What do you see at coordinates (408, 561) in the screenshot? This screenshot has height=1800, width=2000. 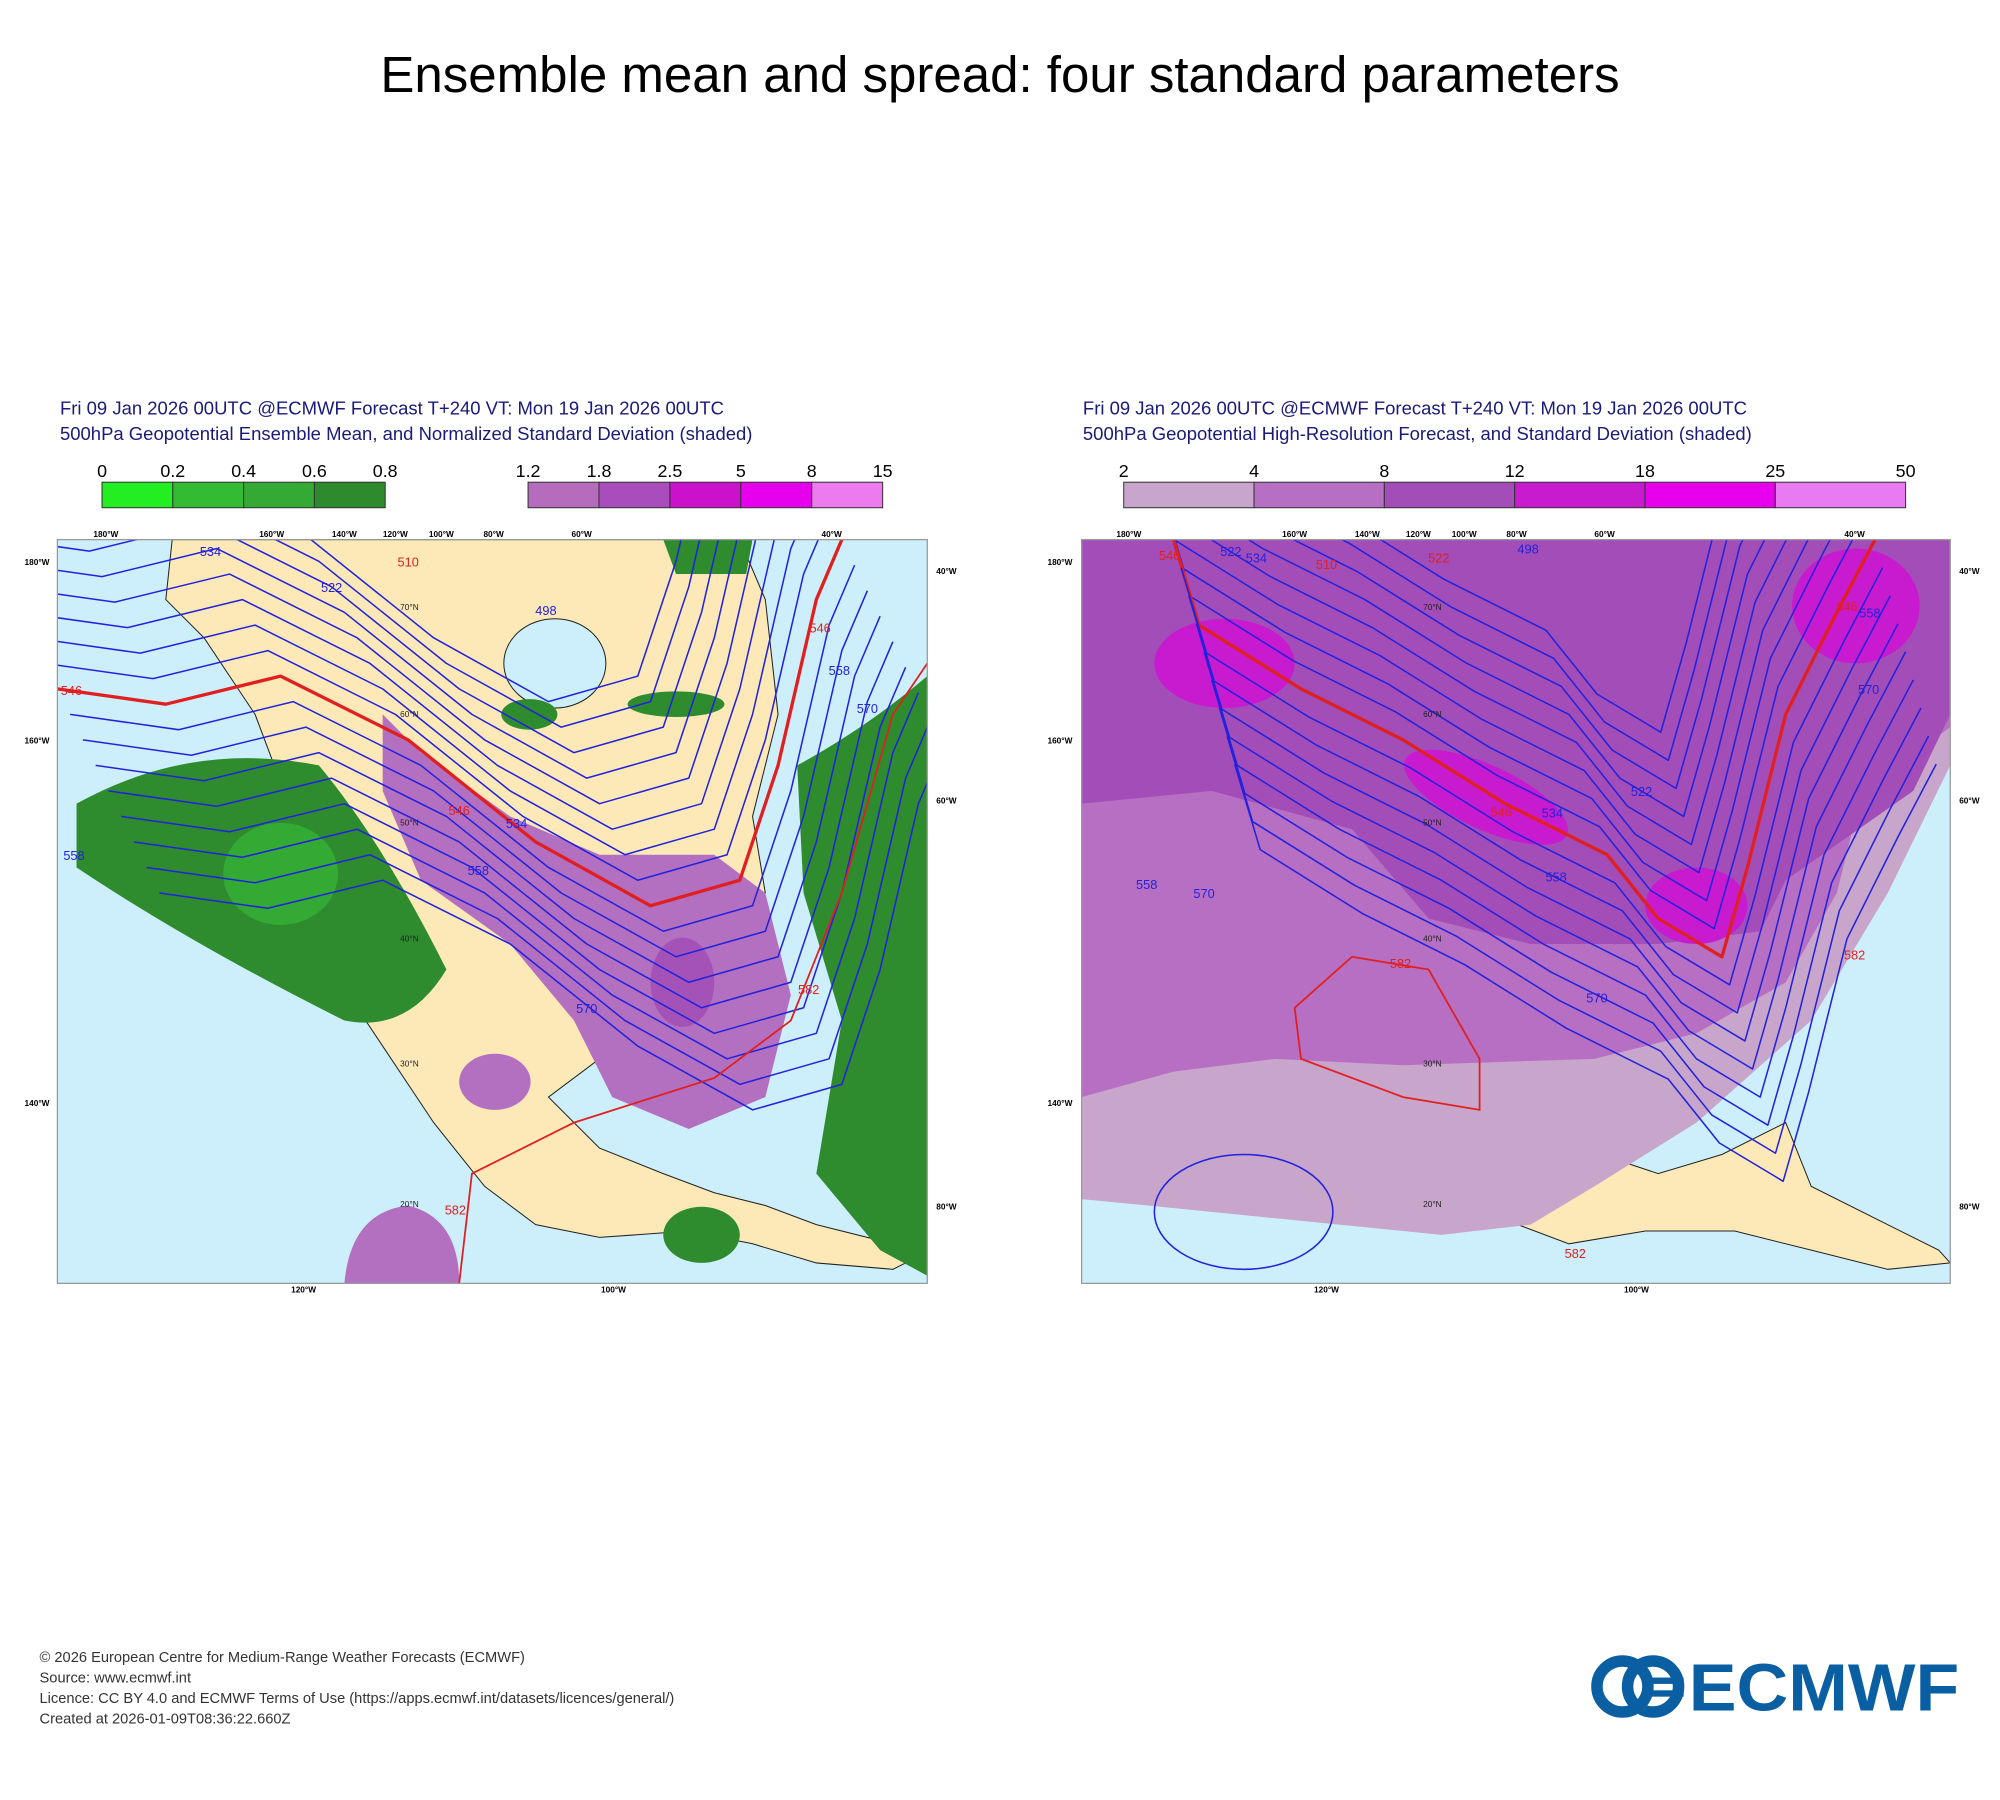 I see `contour-label: 510` at bounding box center [408, 561].